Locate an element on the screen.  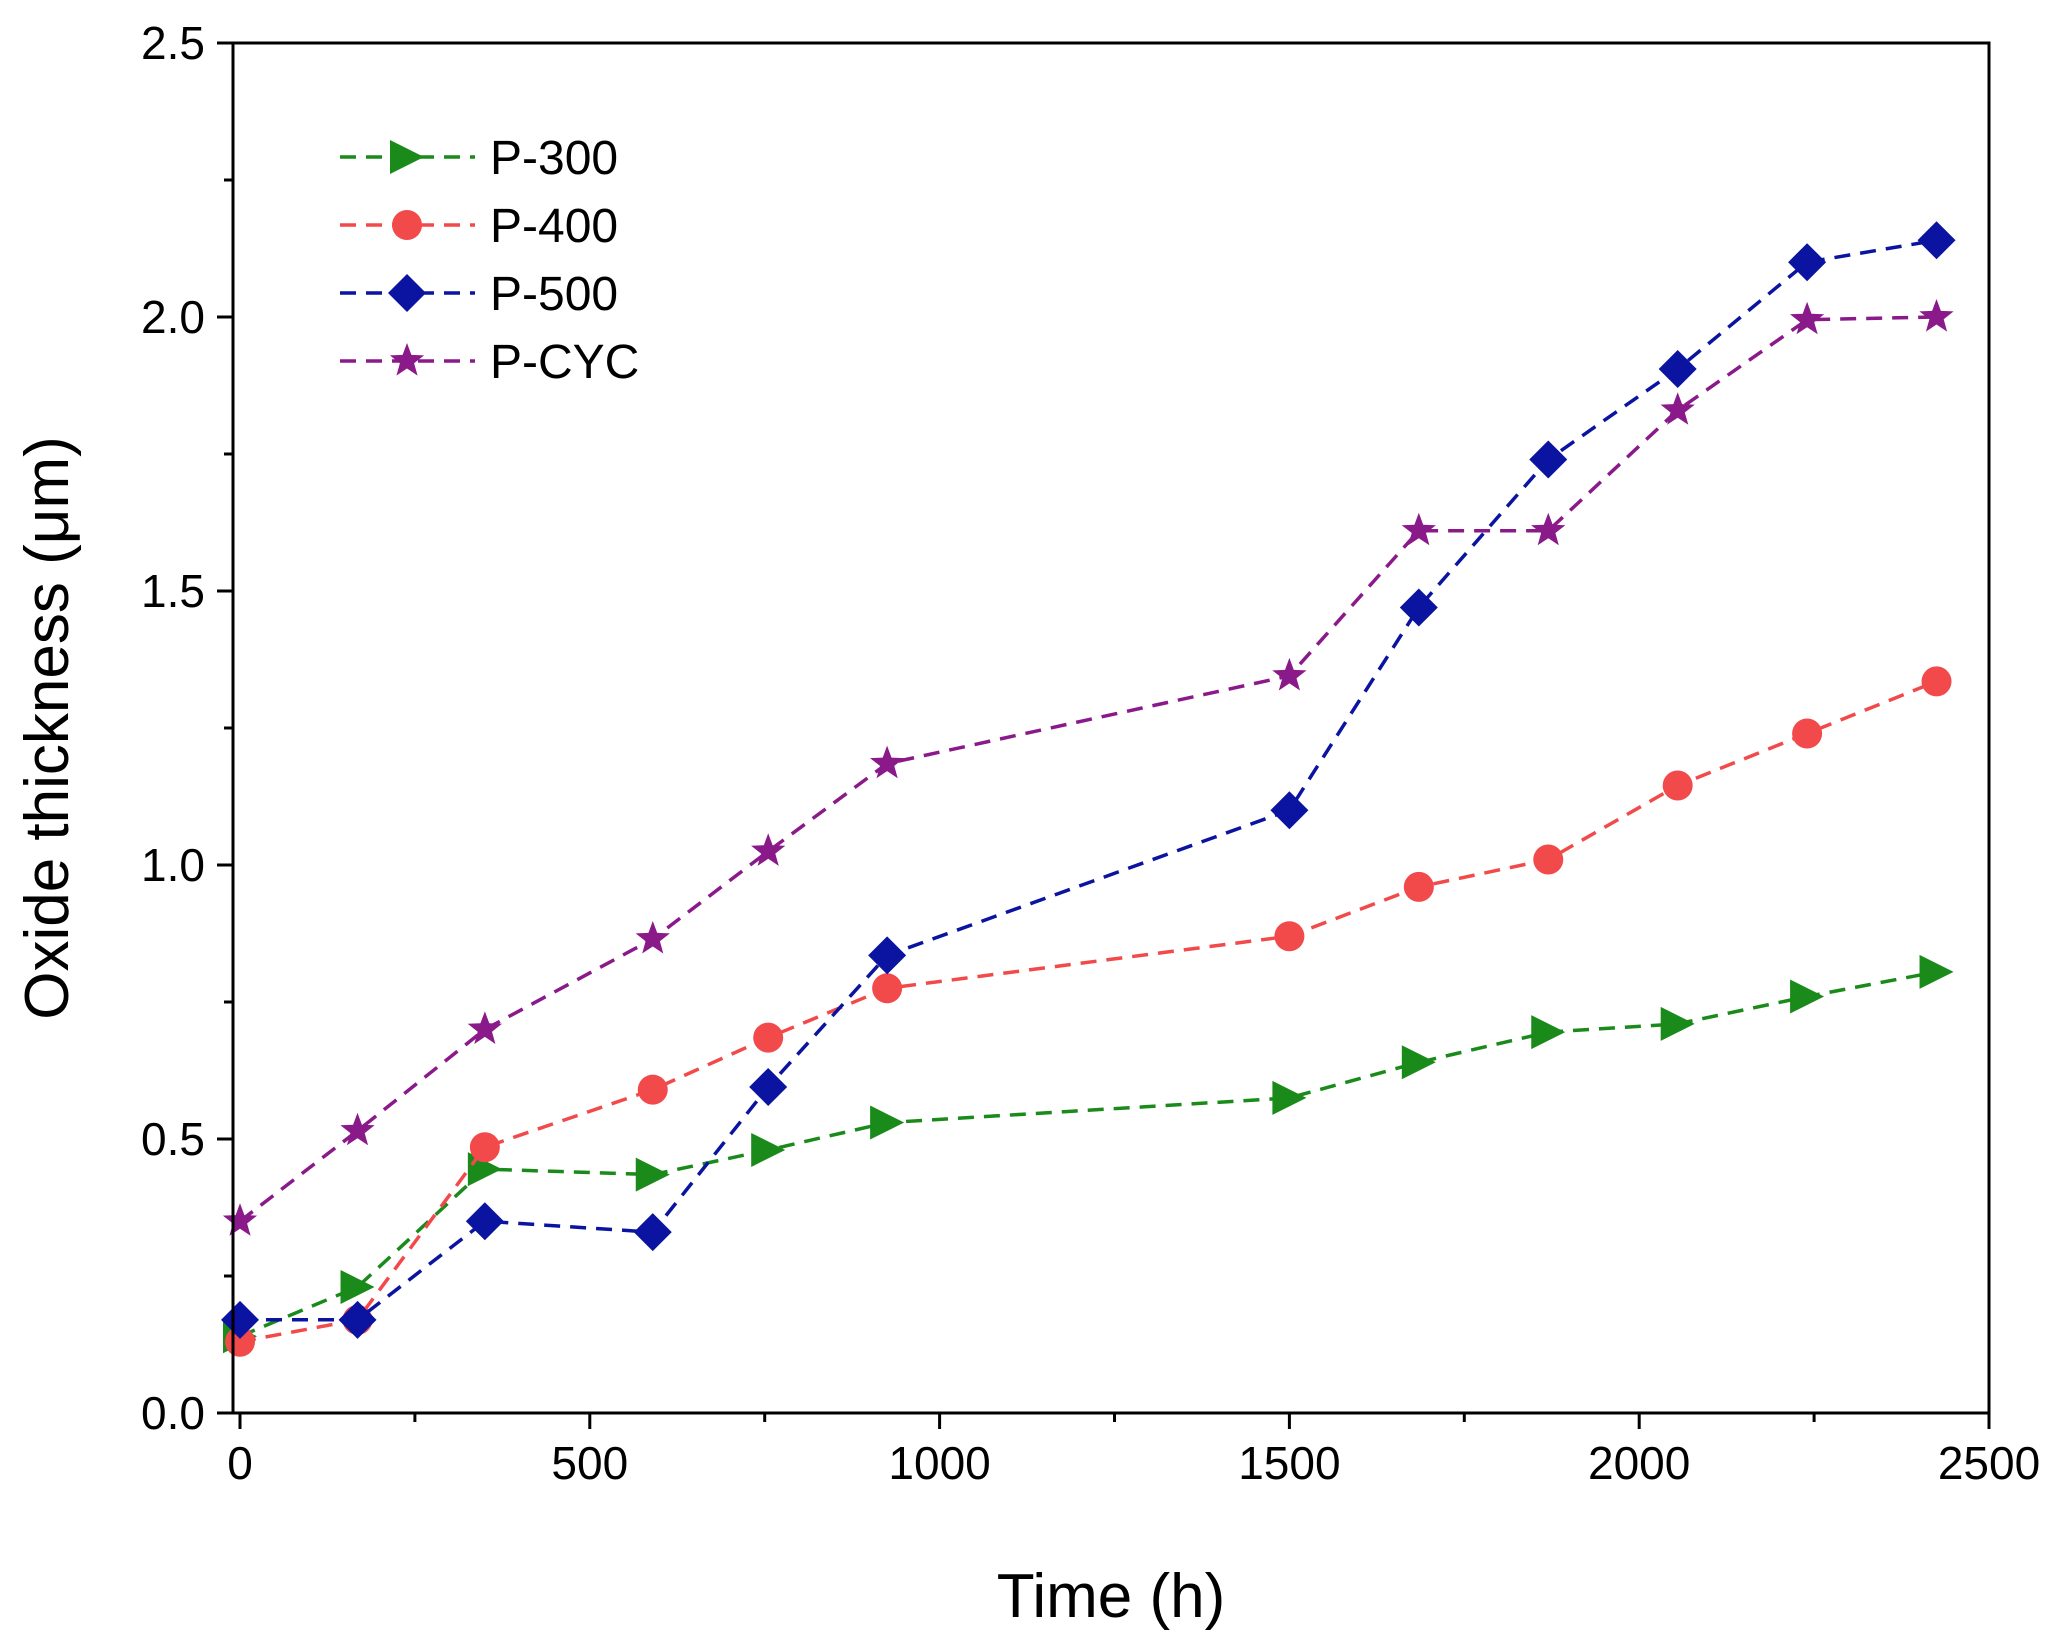
x-tick-label: 1000 is located at coordinates (939, 1463).